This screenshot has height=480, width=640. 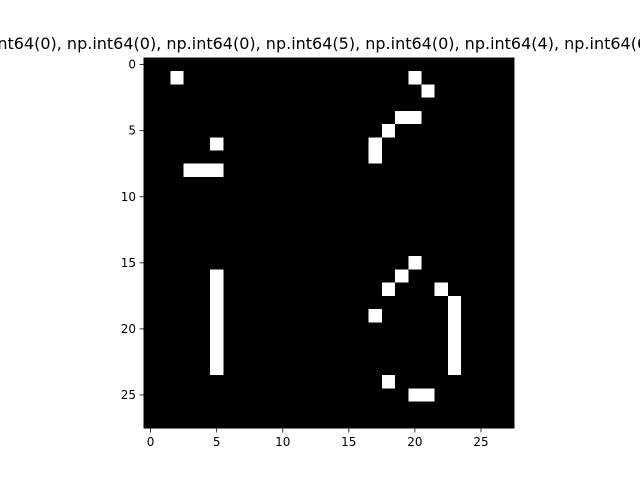 I want to click on x-tick-label: 0, so click(x=151, y=442).